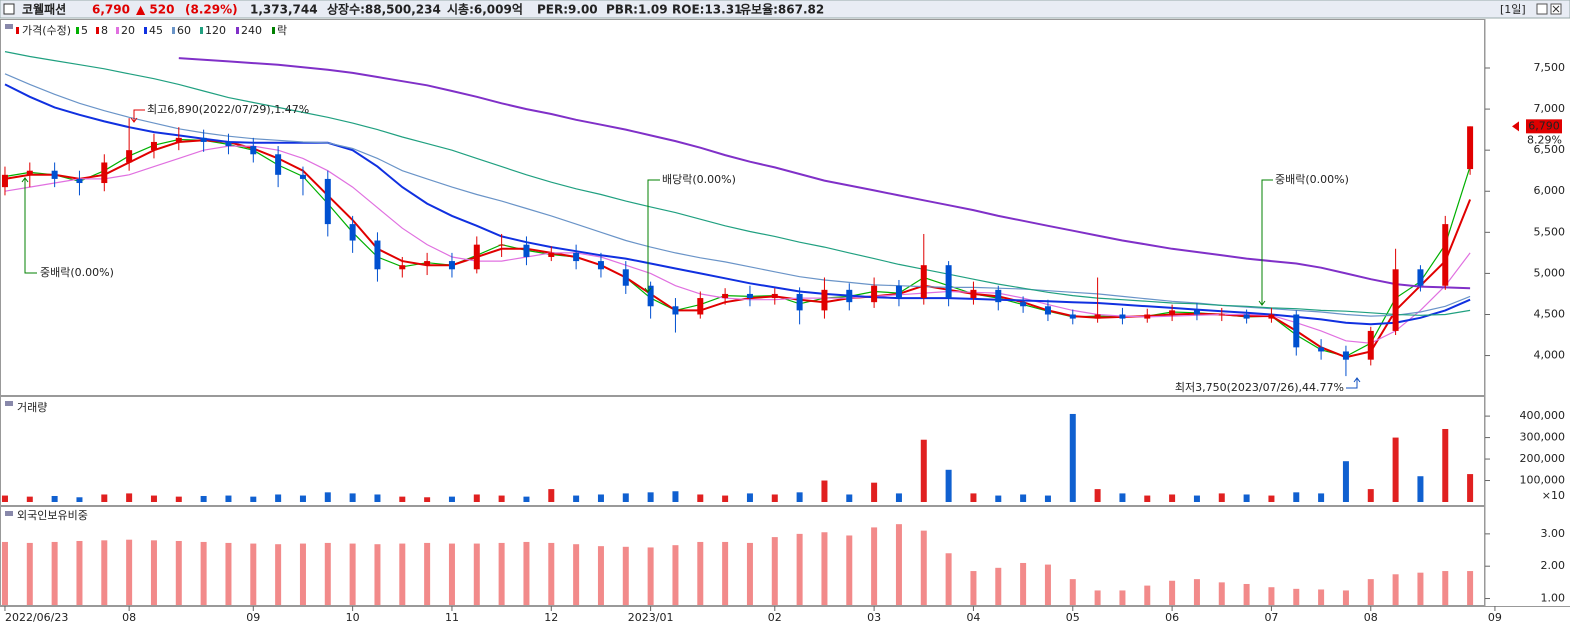 The width and height of the screenshot is (1570, 629). What do you see at coordinates (282, 30) in the screenshot?
I see `legend-label: 락` at bounding box center [282, 30].